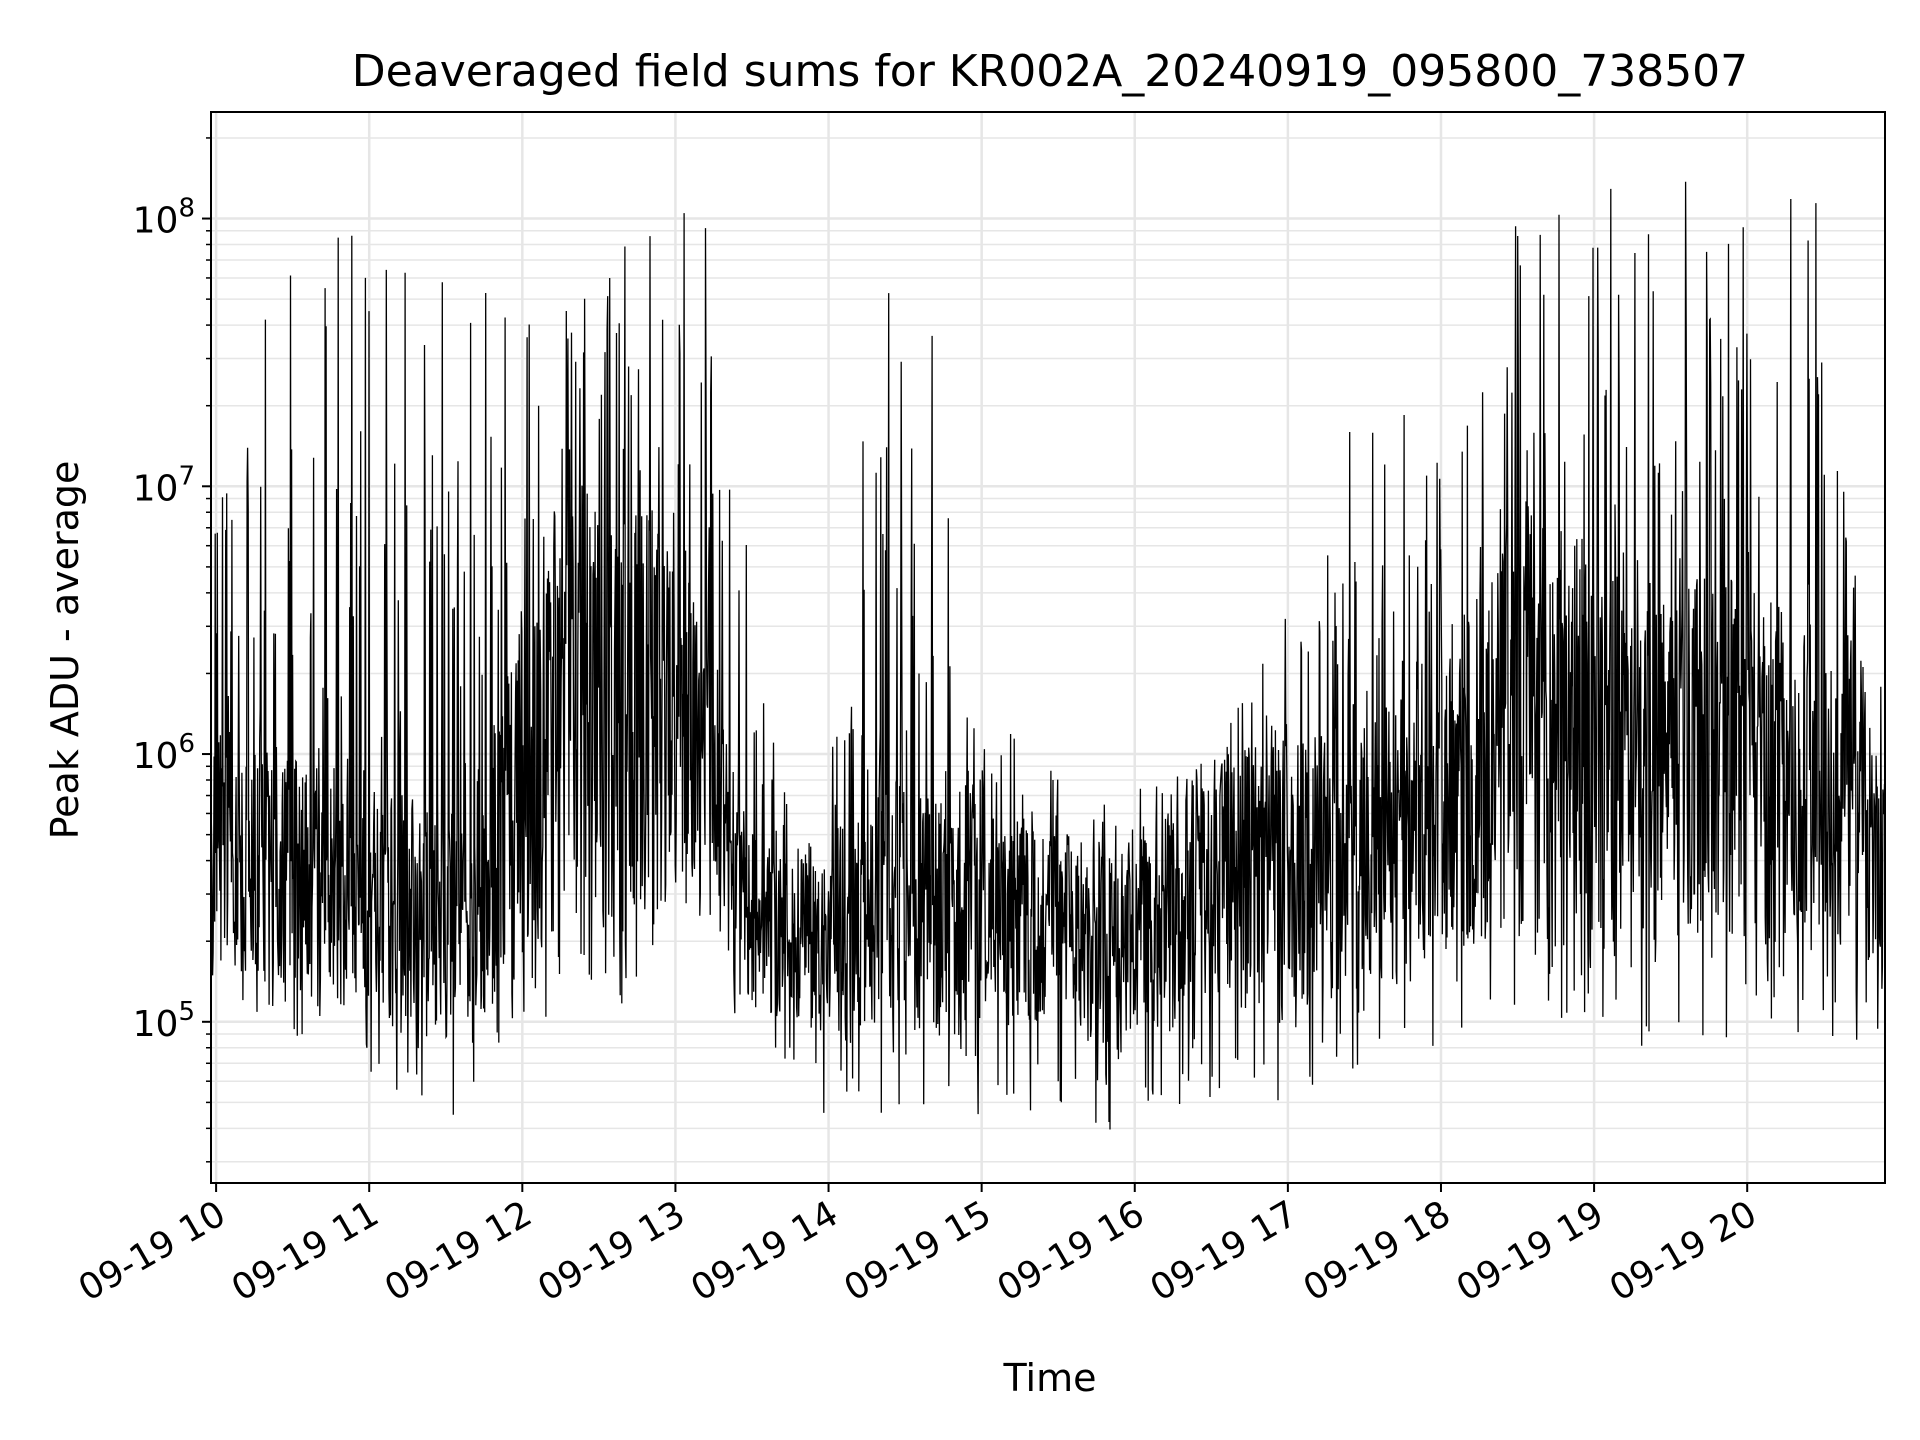 The image size is (1920, 1440). Describe the element at coordinates (65, 650) in the screenshot. I see `y-axis-label: Peak ADU - average` at that location.